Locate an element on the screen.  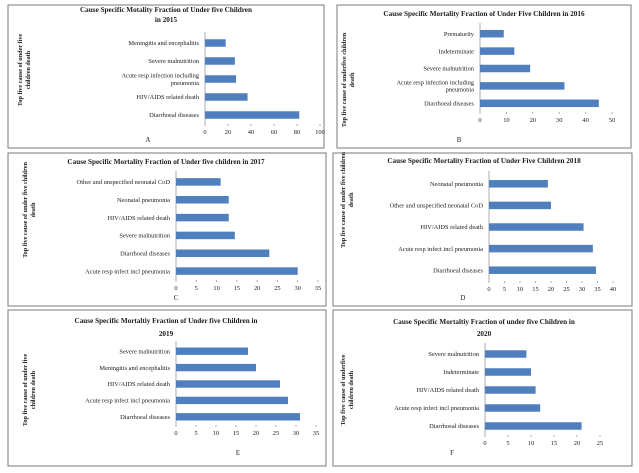
x-tick-label: 50 is located at coordinates (612, 120).